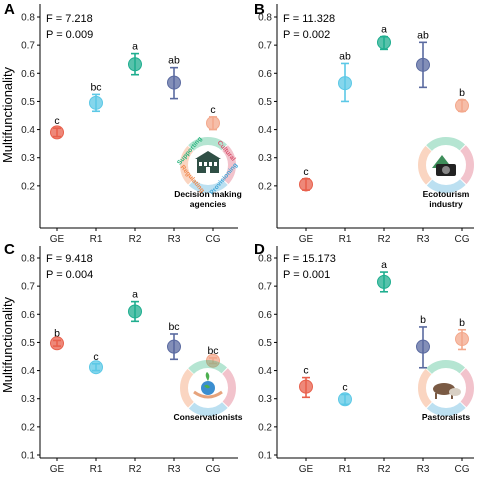 This screenshot has width=492, height=478. What do you see at coordinates (208, 155) in the screenshot?
I see `building-roof-icon` at bounding box center [208, 155].